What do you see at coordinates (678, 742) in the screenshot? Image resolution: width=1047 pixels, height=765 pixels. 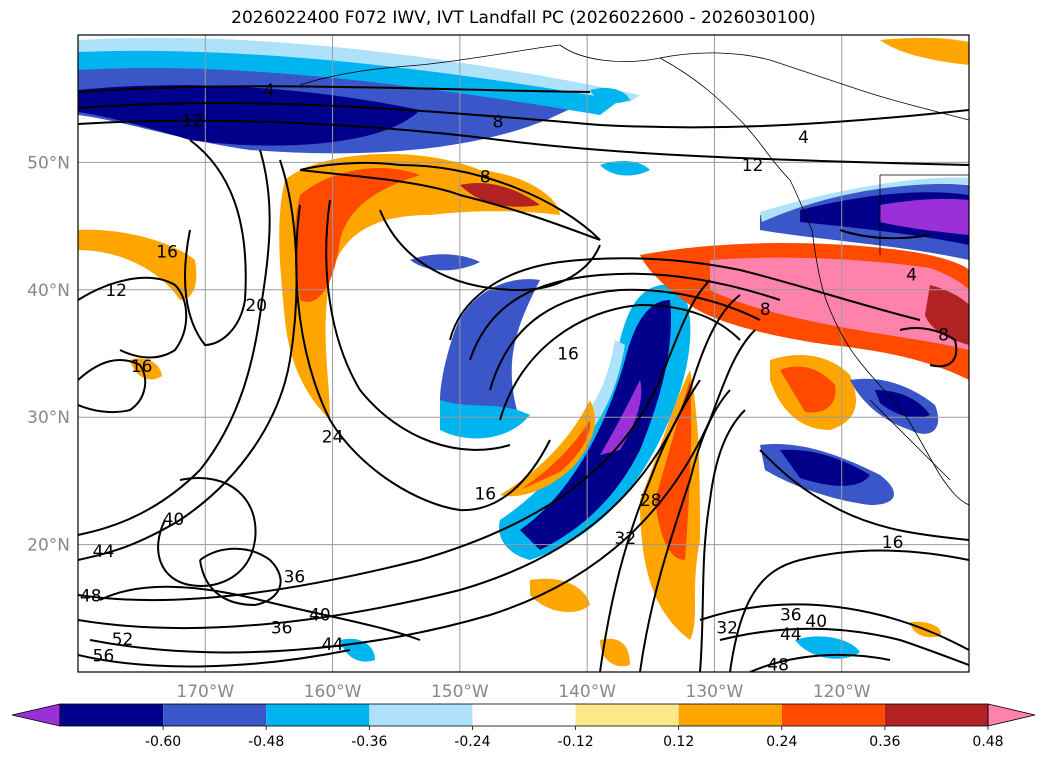 I see `colorbar-tick-label: 0.12` at bounding box center [678, 742].